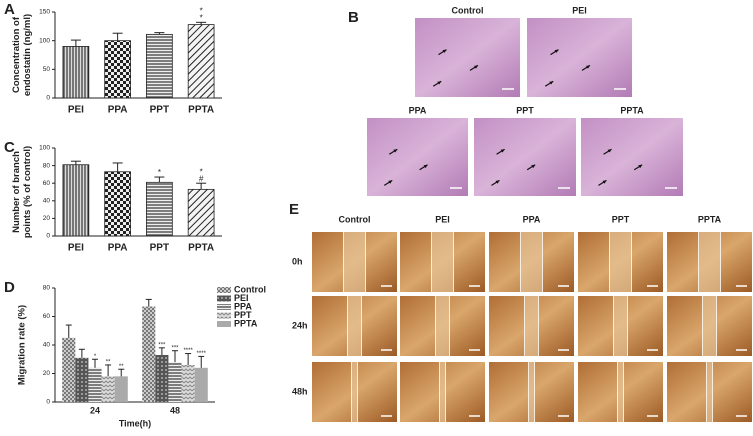 The width and height of the screenshot is (753, 436). Describe the element at coordinates (525, 110) in the screenshot. I see `image-label: PPT` at that location.